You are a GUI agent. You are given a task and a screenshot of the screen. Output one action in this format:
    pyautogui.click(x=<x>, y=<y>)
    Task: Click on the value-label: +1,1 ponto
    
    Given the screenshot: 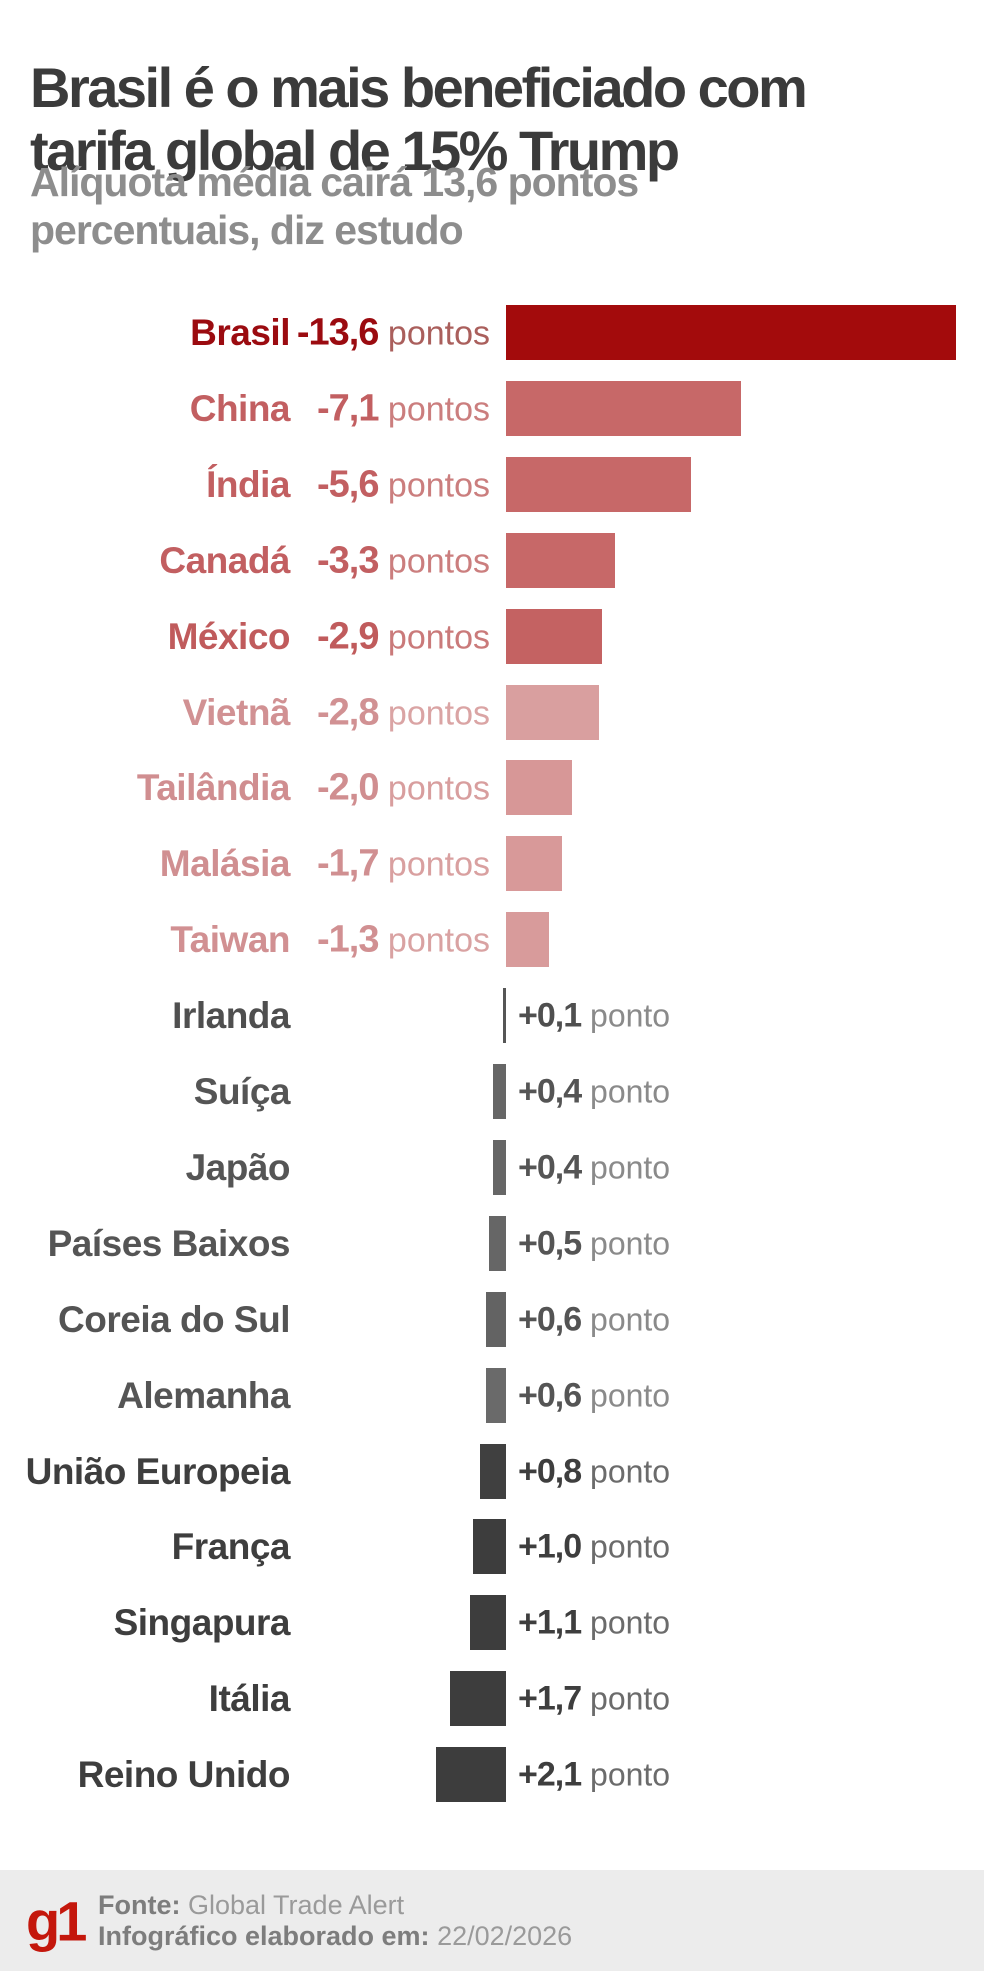 What is the action you would take?
    pyautogui.click(x=594, y=1622)
    